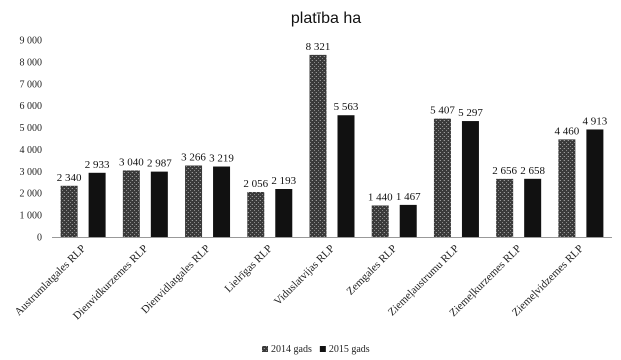 This screenshot has height=360, width=621. I want to click on x-tick-label: Lielrīgas RLP, so click(249, 269).